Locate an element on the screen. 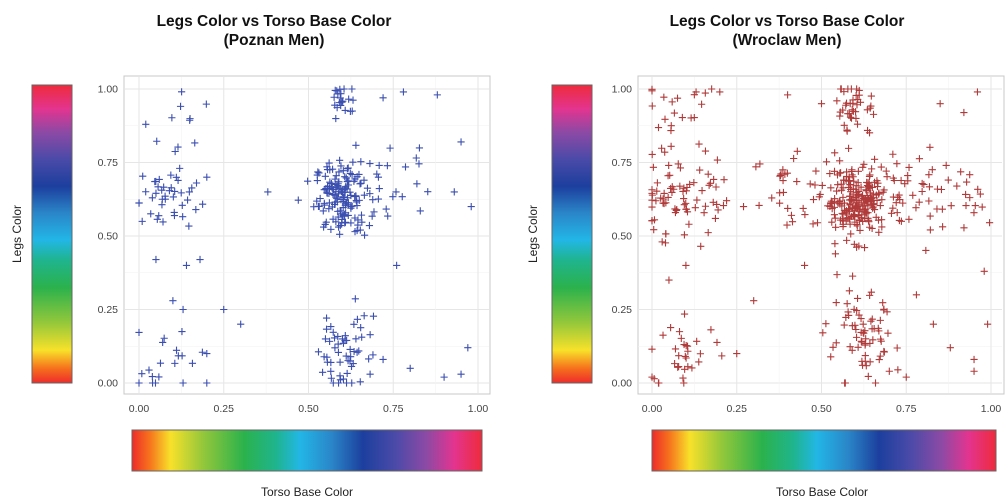  y-axis-label: Legs Color is located at coordinates (17, 234).